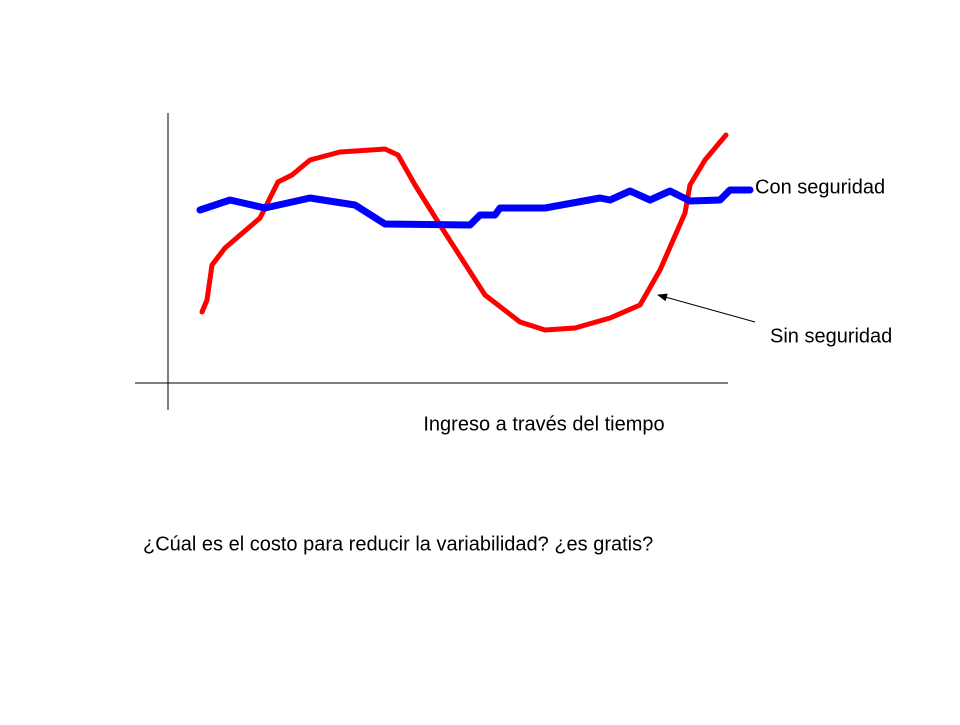  Describe the element at coordinates (706, 308) in the screenshot. I see `arrow` at that location.